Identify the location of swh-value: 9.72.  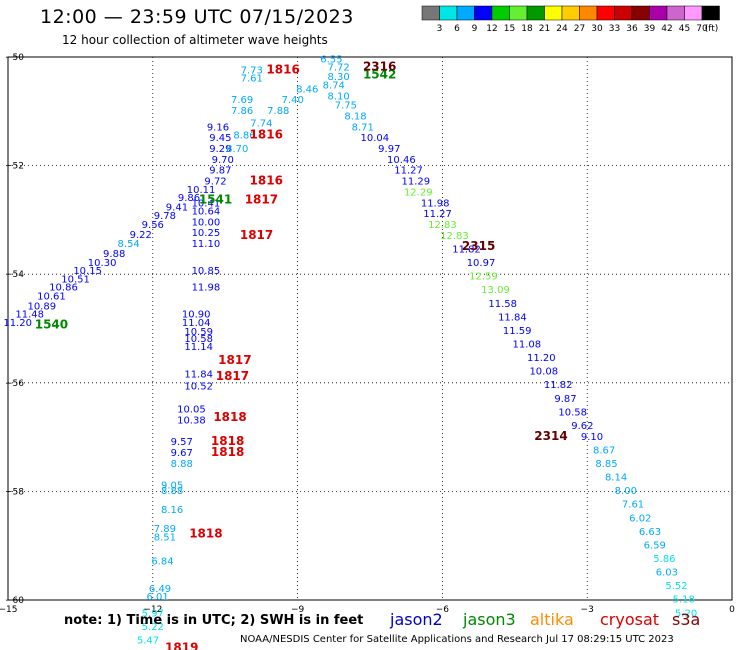
(215, 182).